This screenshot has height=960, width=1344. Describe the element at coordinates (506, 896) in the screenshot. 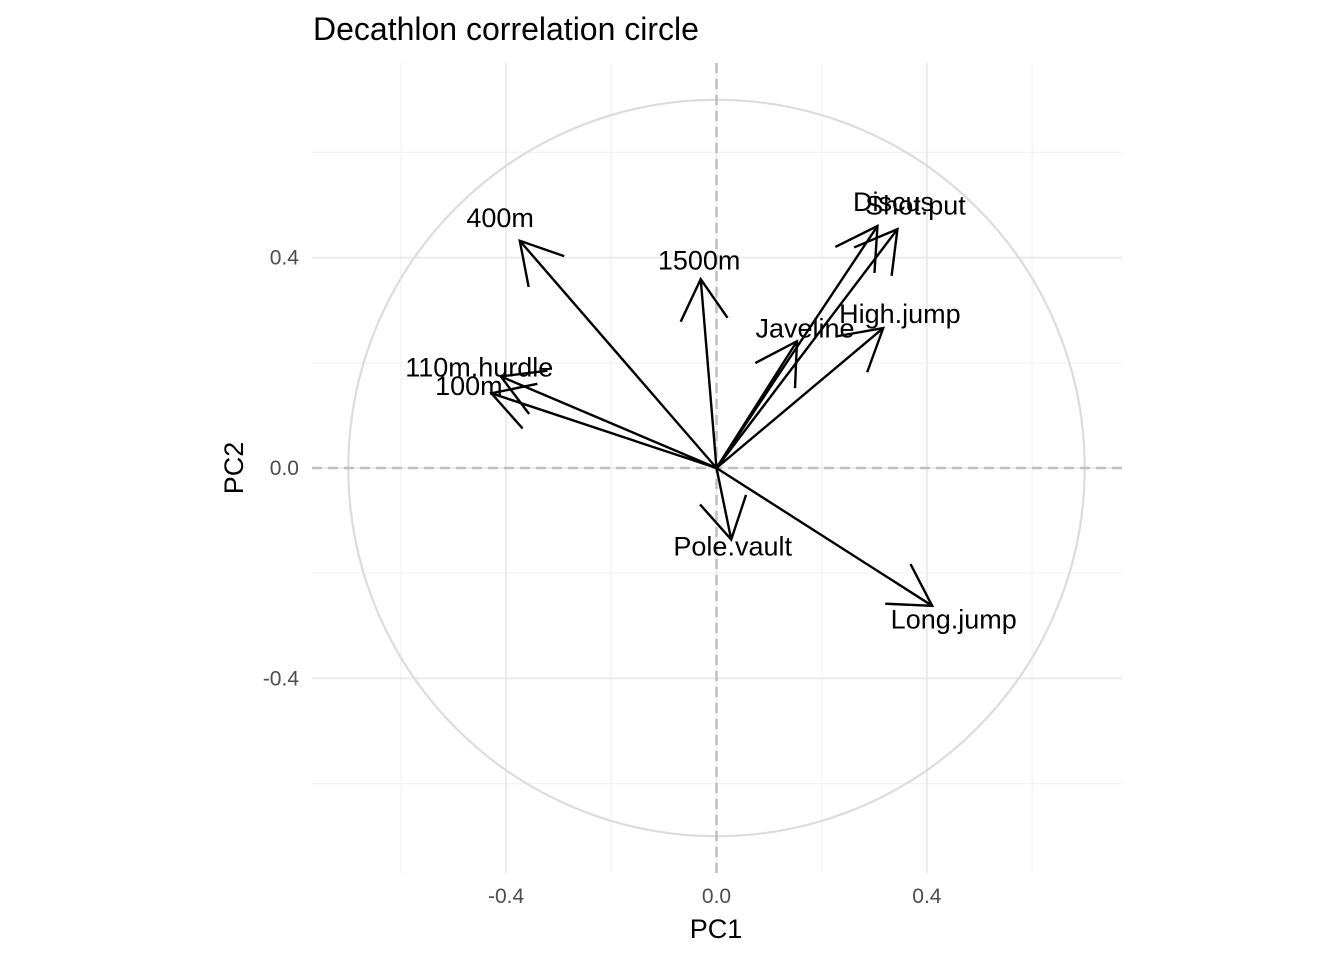

I see `x-tick-label: -0.4` at that location.